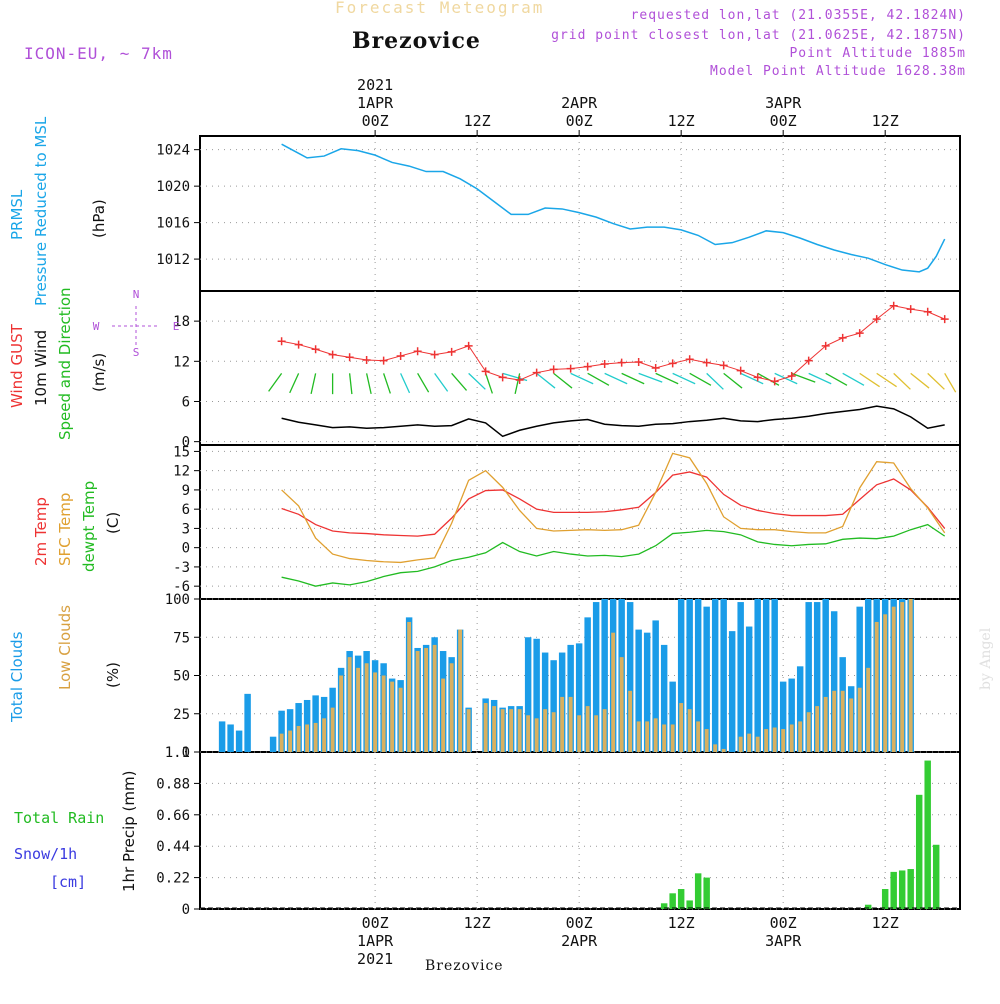  What do you see at coordinates (136, 352) in the screenshot?
I see `compass-s: S` at bounding box center [136, 352].